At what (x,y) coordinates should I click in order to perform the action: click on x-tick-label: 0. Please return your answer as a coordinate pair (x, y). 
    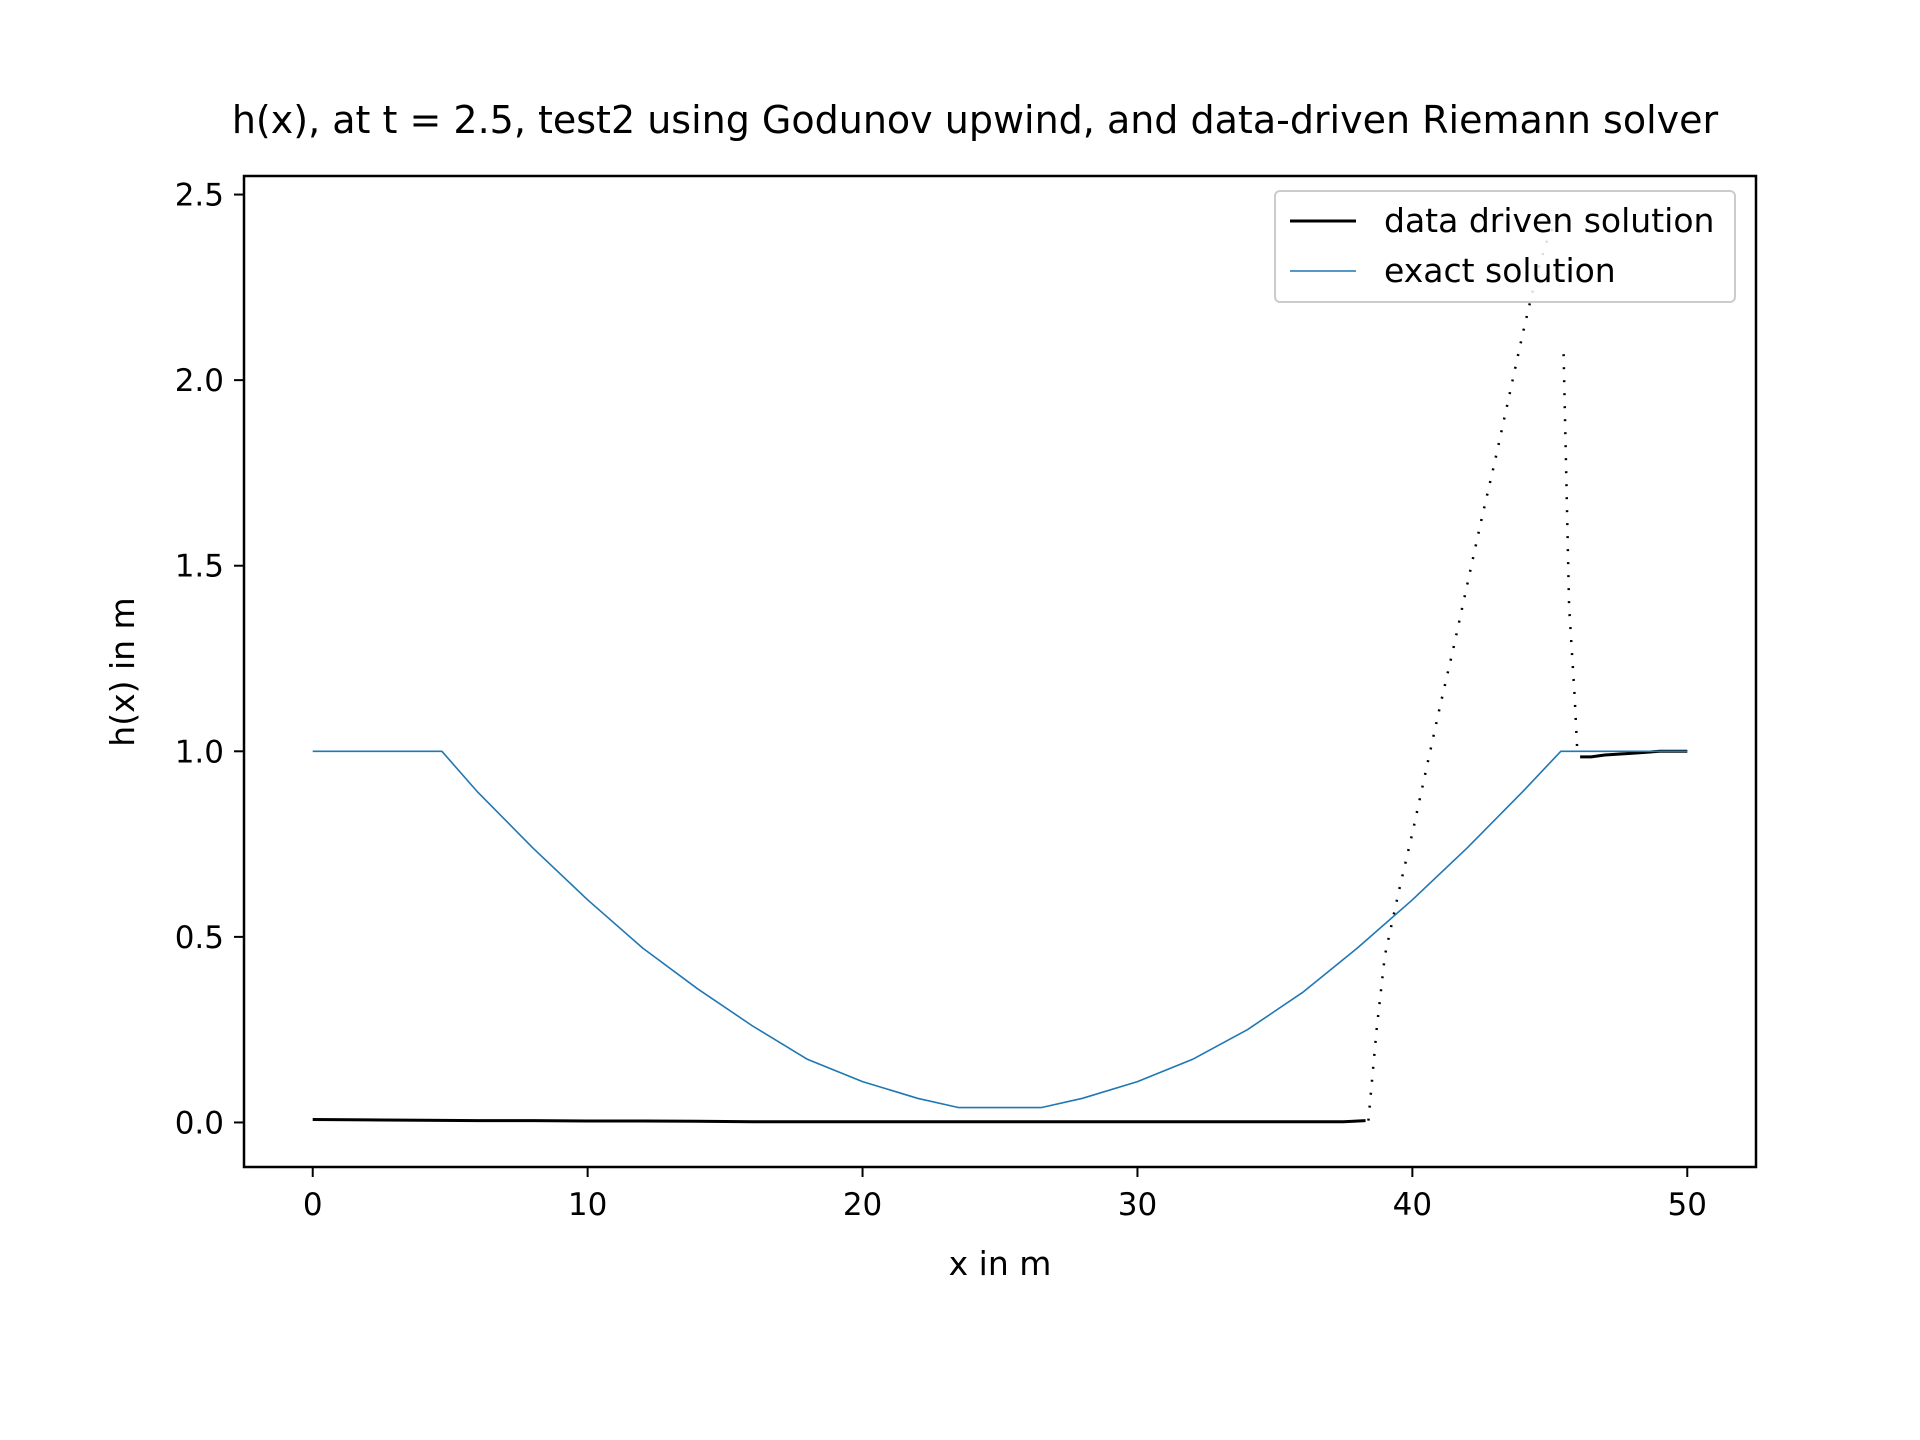
    Looking at the image, I should click on (313, 1205).